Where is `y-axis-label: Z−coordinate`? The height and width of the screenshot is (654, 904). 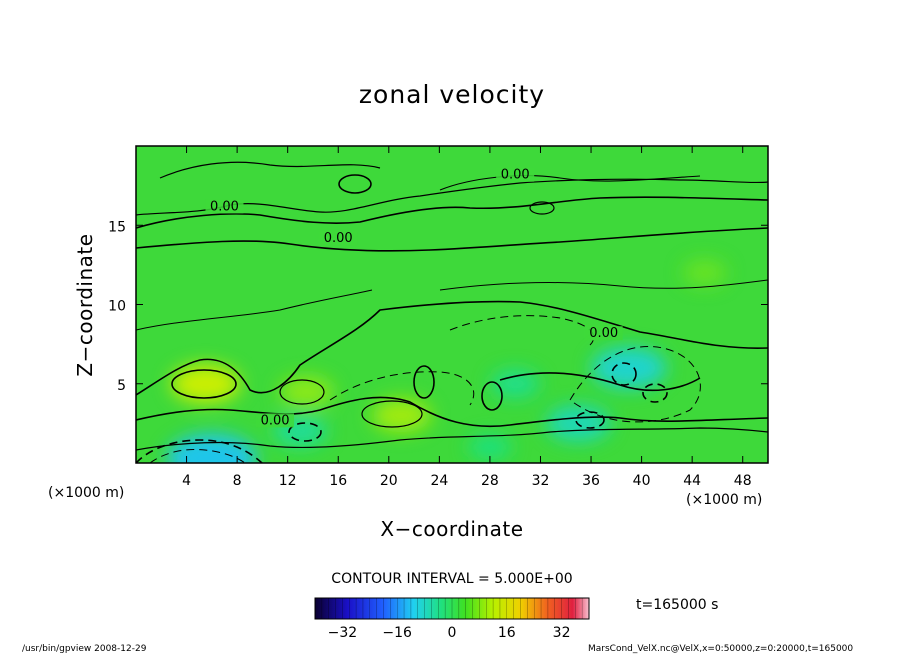
y-axis-label: Z−coordinate is located at coordinates (85, 304).